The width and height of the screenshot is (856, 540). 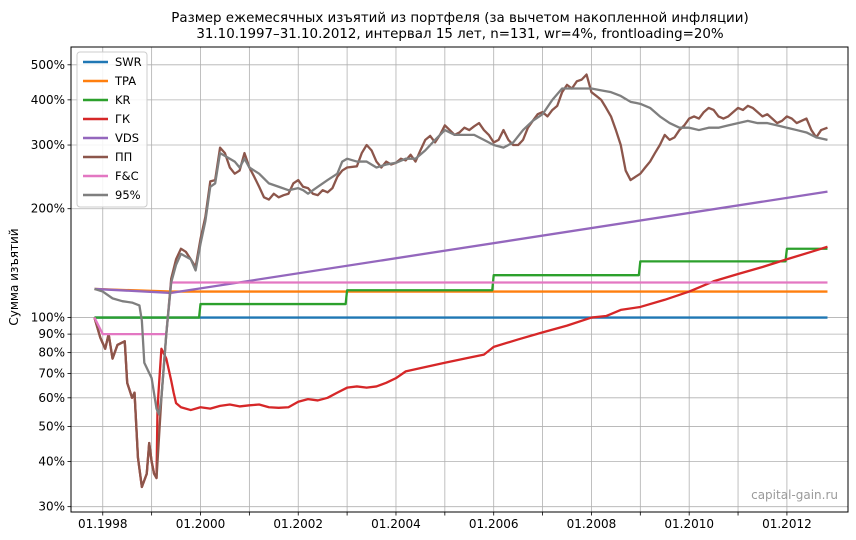 I want to click on y-tick-label: 100%, so click(x=48, y=318).